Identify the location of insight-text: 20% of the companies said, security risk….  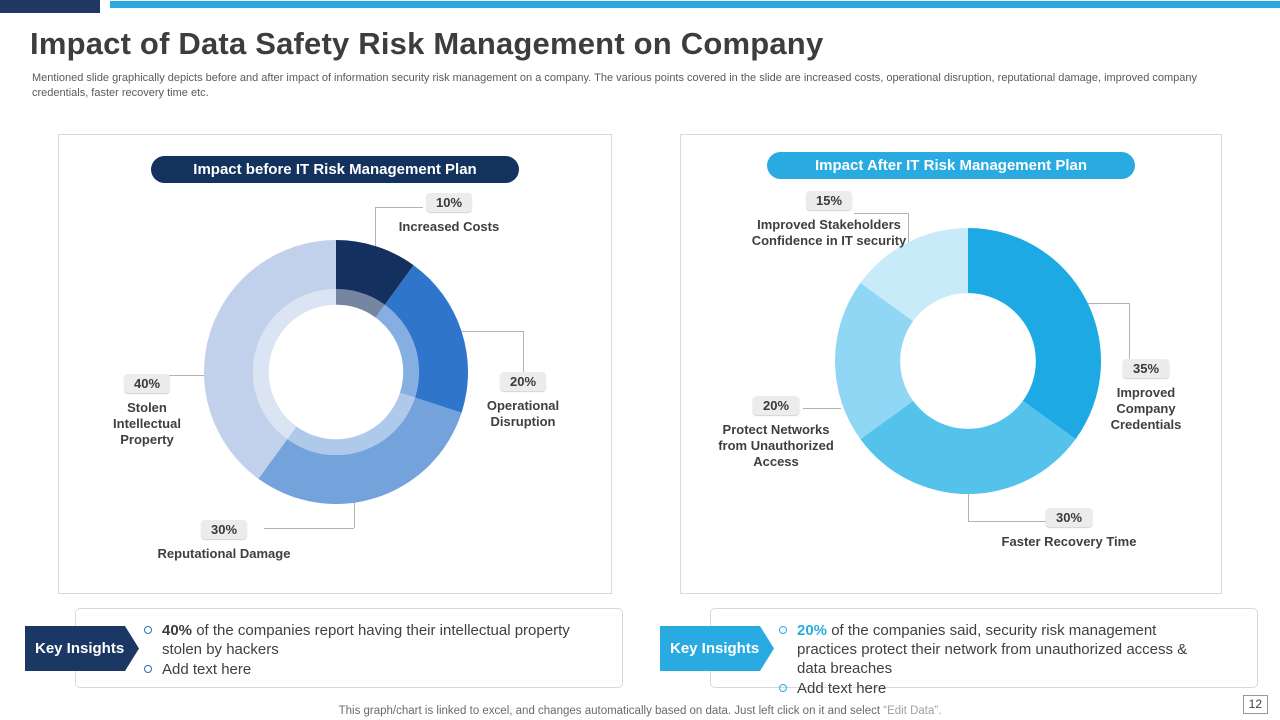
(992, 649).